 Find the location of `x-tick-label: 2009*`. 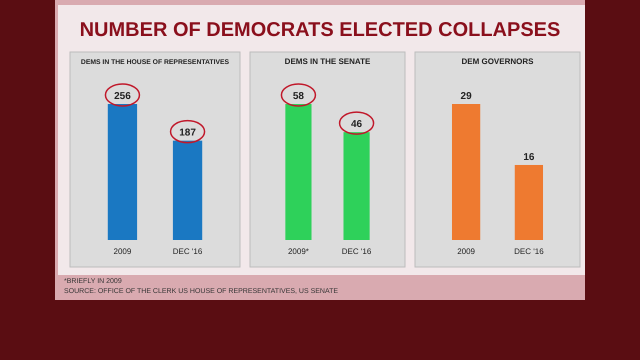

x-tick-label: 2009* is located at coordinates (298, 251).